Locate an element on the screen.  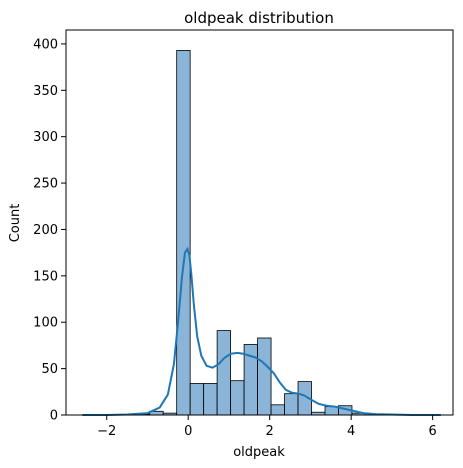
y-tick-label: 100 is located at coordinates (45, 323).